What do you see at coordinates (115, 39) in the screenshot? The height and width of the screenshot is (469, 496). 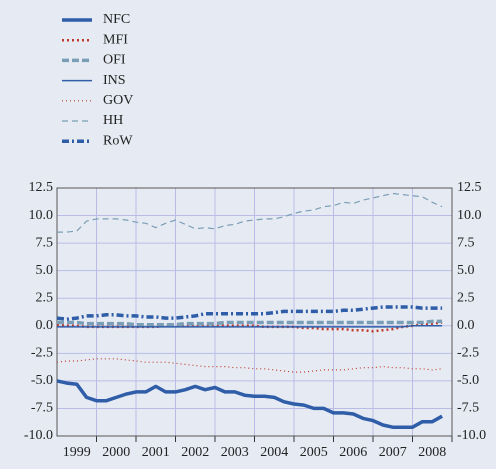 I see `legend-label: MFI` at bounding box center [115, 39].